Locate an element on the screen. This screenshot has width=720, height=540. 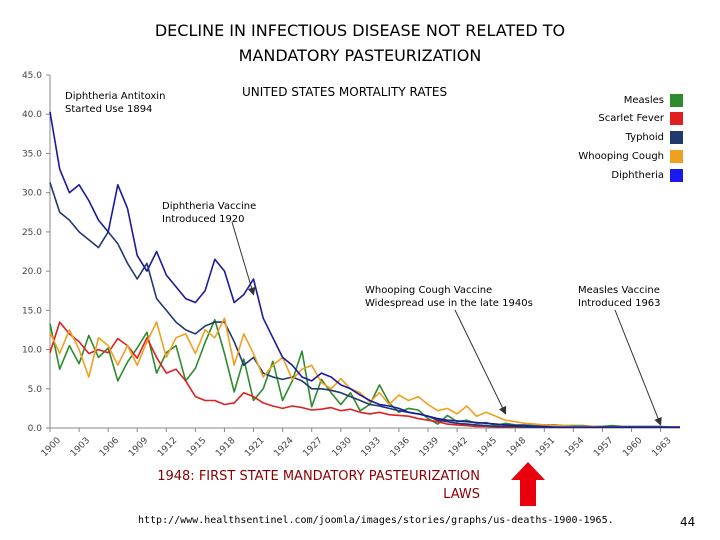
y-tick-label: 25.0 is located at coordinates (32, 233).